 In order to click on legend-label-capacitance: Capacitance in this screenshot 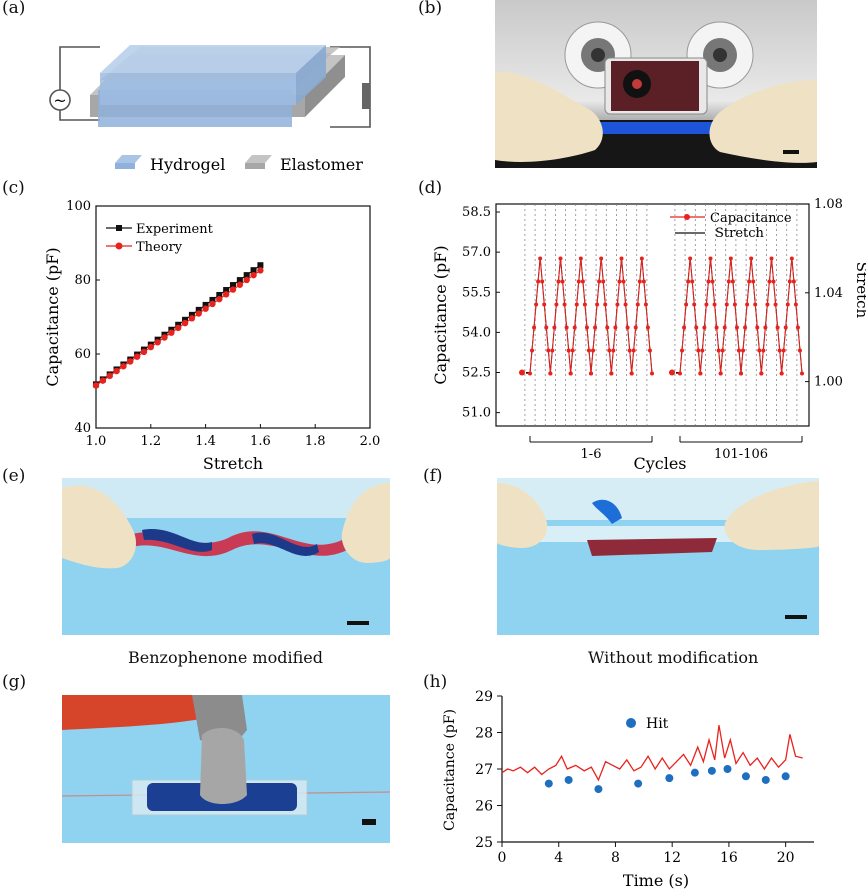, I will do `click(751, 218)`.